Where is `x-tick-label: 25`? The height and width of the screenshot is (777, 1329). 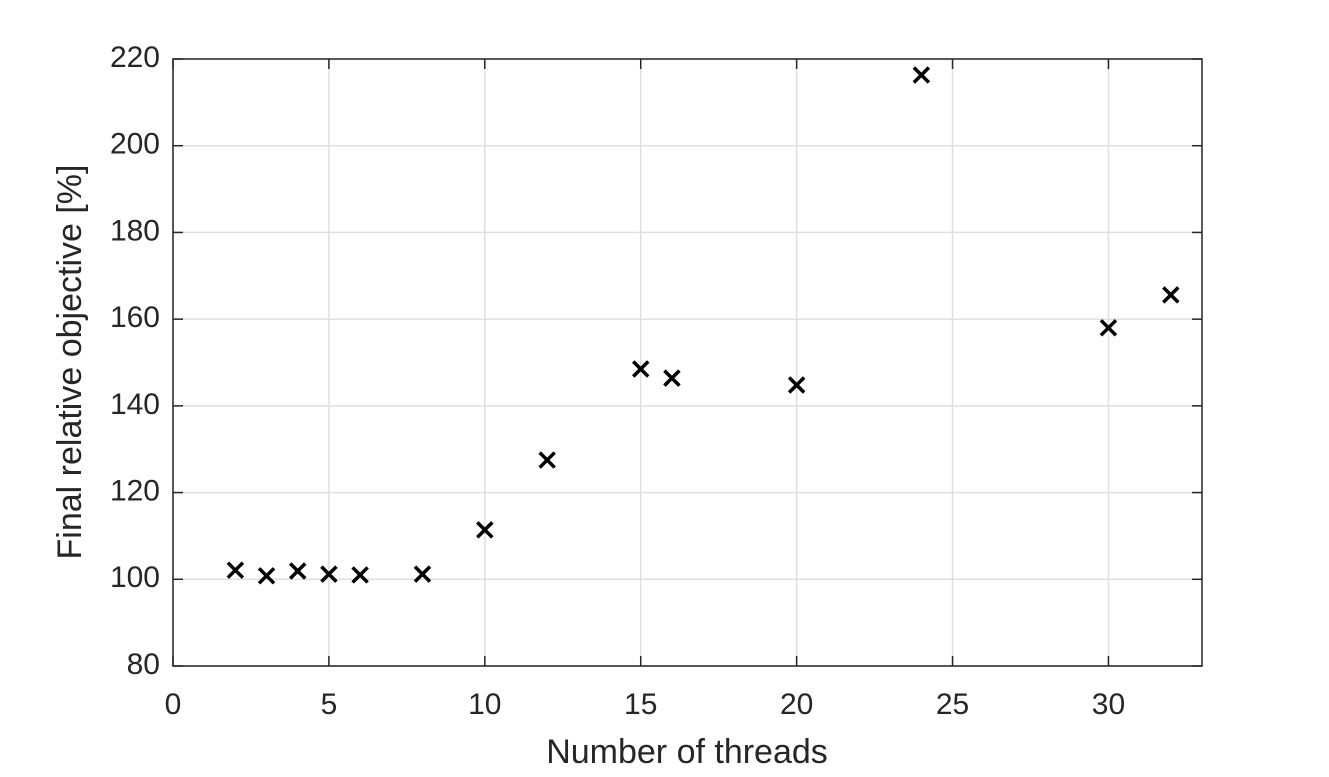
x-tick-label: 25 is located at coordinates (952, 704).